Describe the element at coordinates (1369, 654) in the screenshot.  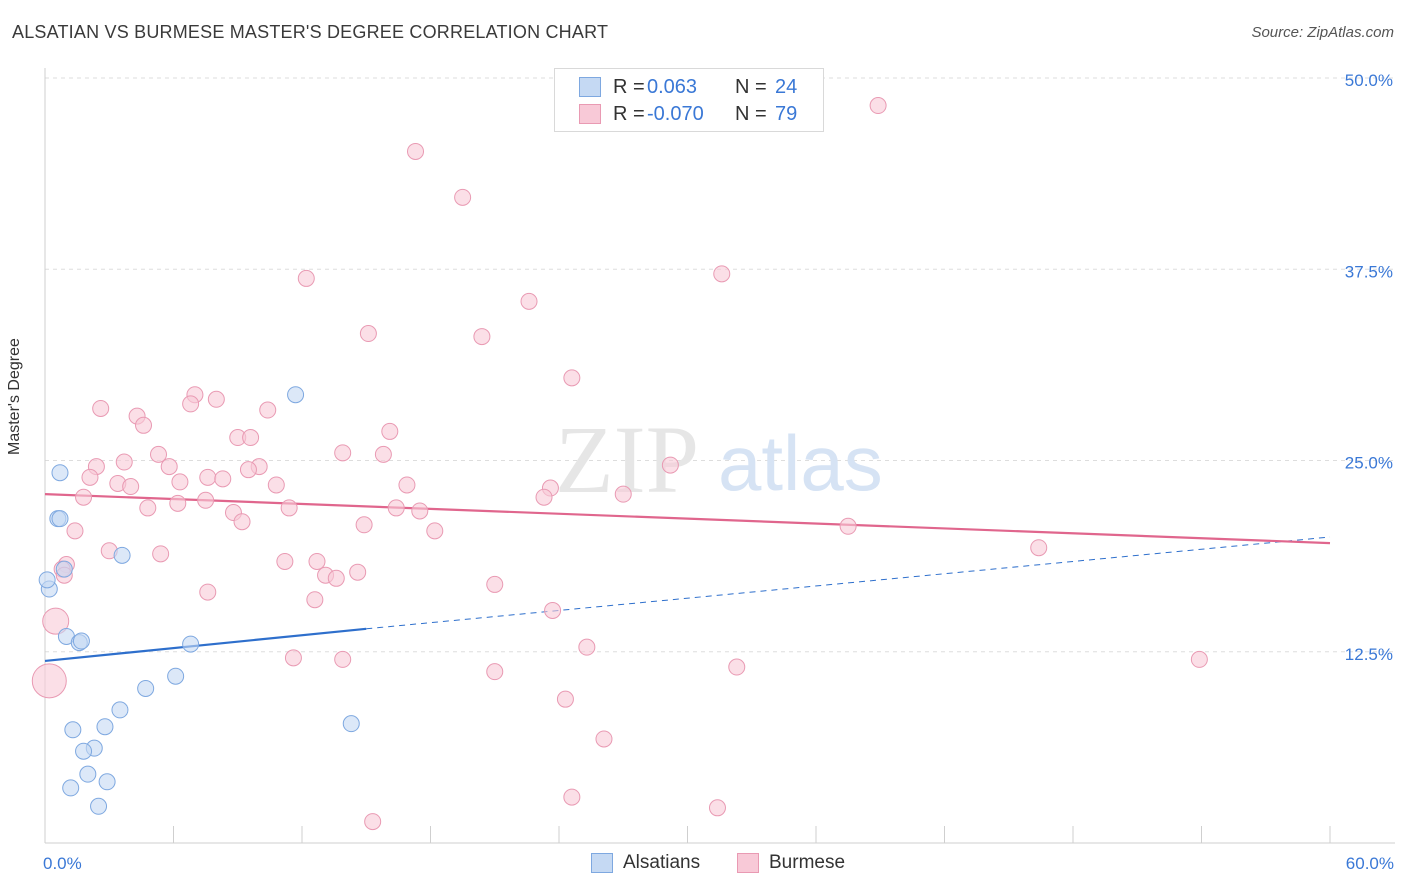
I see `y-tick-label: 12.5%` at that location.